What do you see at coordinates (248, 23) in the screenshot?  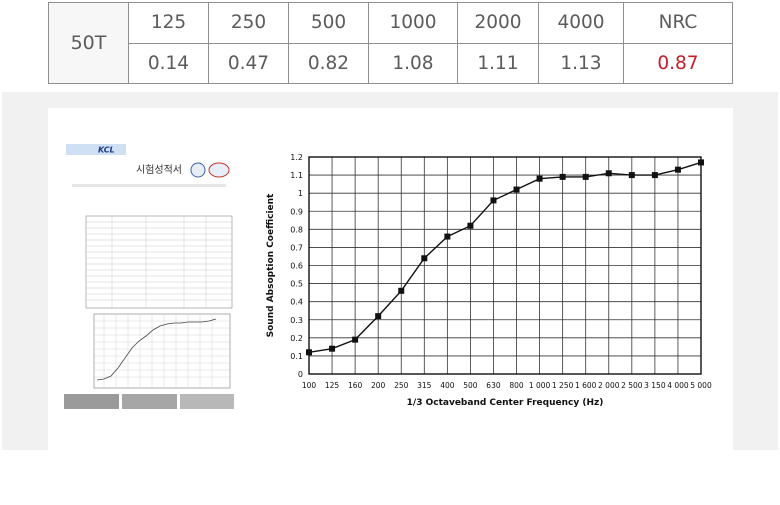 I see `freq-header: 250` at bounding box center [248, 23].